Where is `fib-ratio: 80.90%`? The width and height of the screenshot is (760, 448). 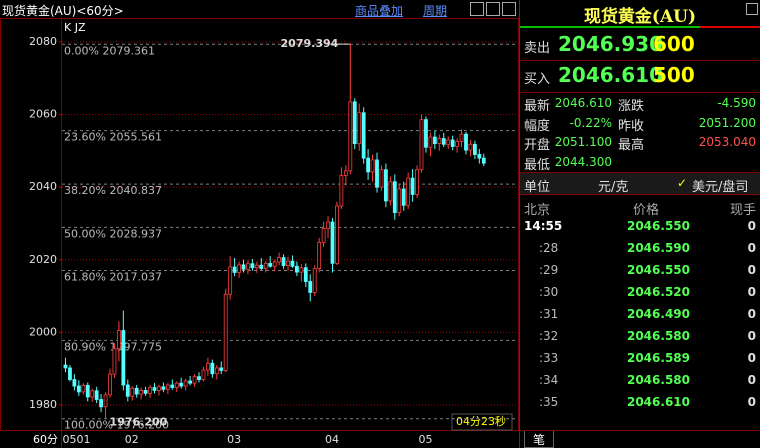
fib-ratio: 80.90% is located at coordinates (85, 346).